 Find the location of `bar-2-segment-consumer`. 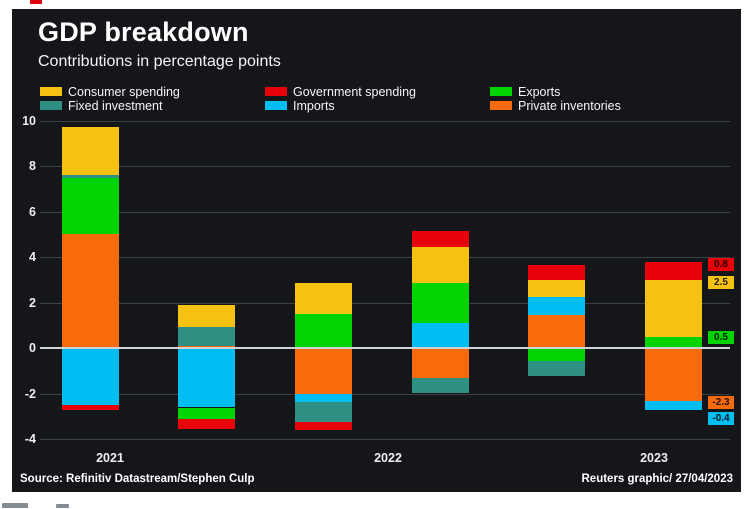

bar-2-segment-consumer is located at coordinates (207, 316).